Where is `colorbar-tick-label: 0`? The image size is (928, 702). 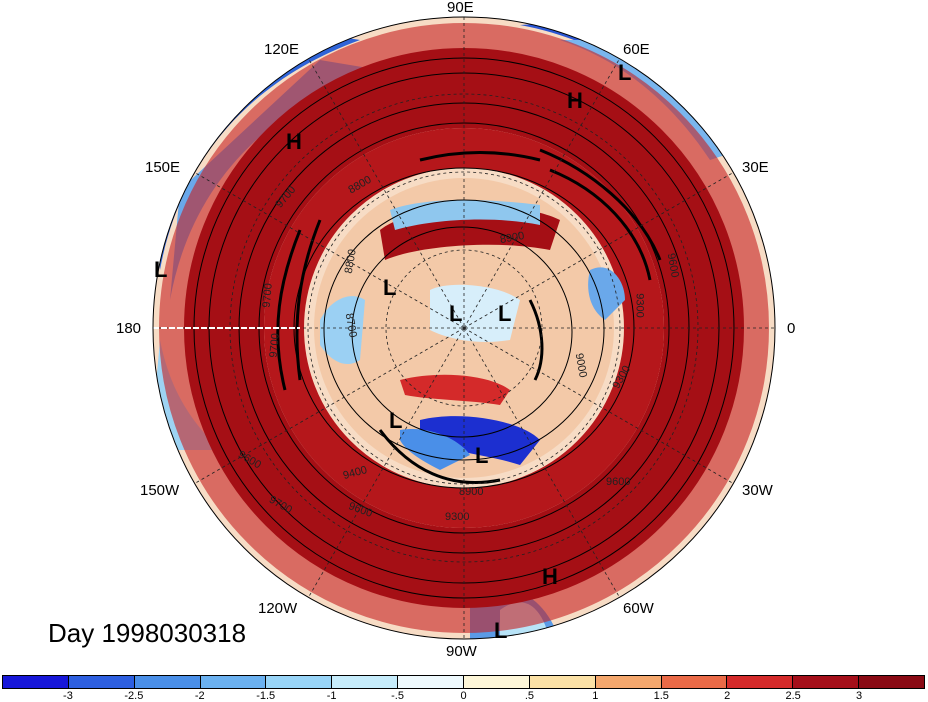
colorbar-tick-label: 0 is located at coordinates (463, 696).